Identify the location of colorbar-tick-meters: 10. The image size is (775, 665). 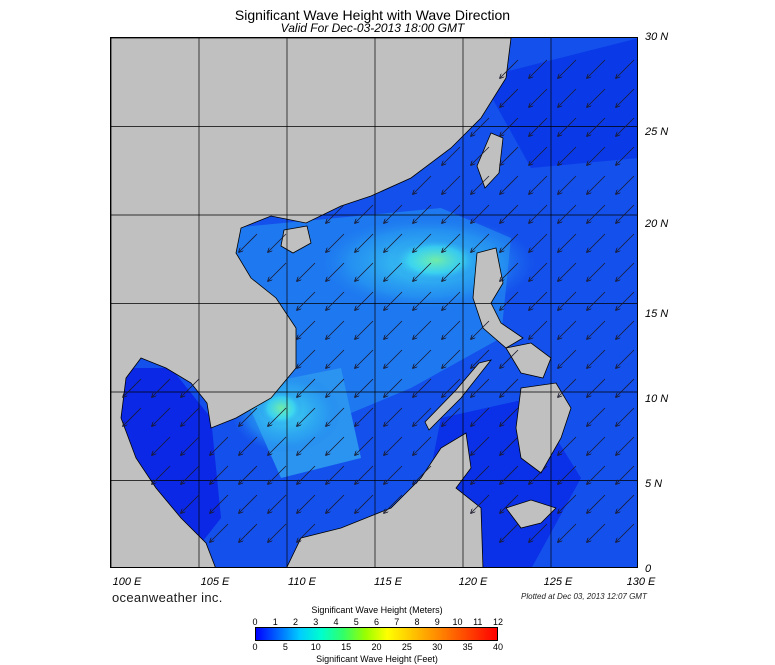
(457, 622).